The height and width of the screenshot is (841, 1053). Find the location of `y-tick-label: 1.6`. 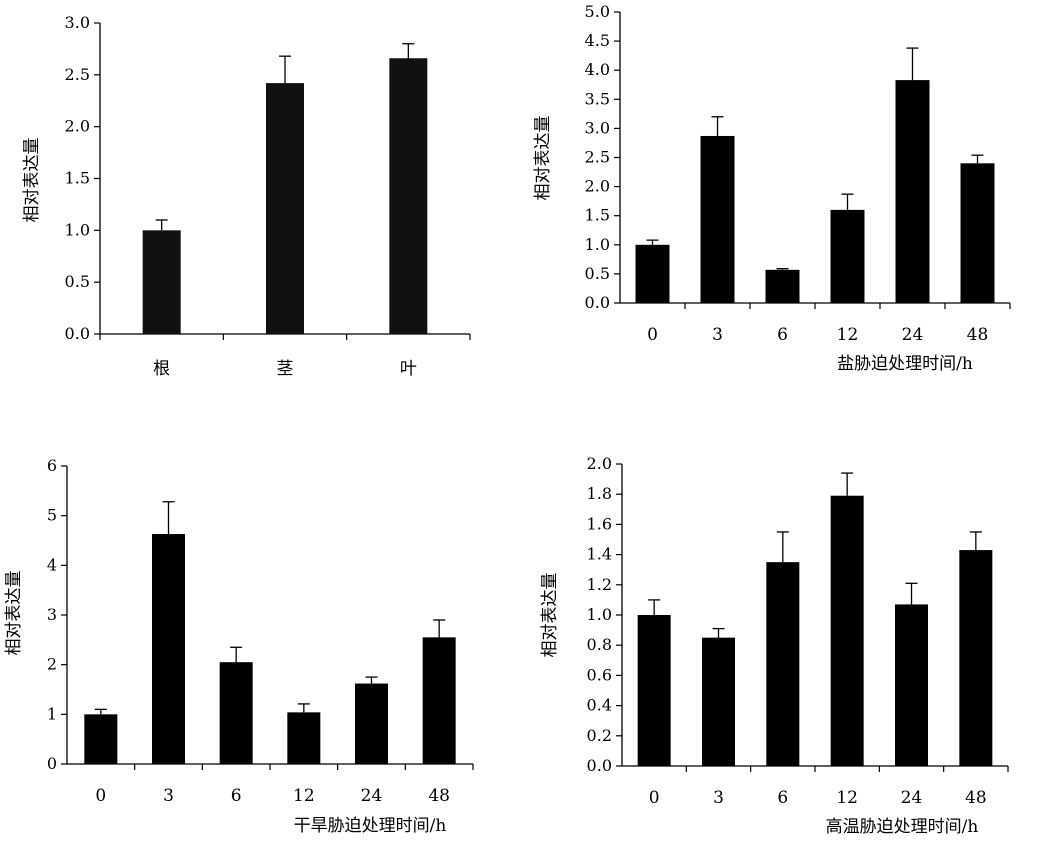

y-tick-label: 1.6 is located at coordinates (599, 523).